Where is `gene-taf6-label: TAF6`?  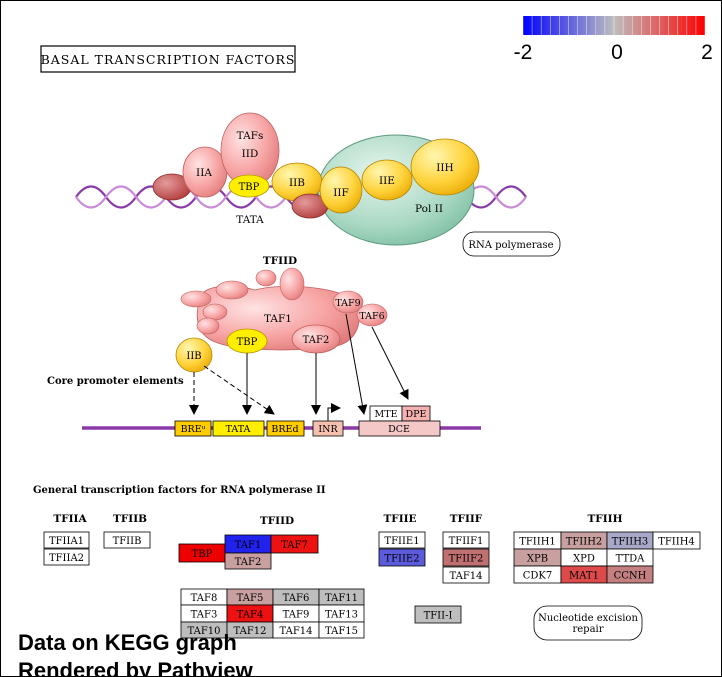
gene-taf6-label: TAF6 is located at coordinates (296, 598).